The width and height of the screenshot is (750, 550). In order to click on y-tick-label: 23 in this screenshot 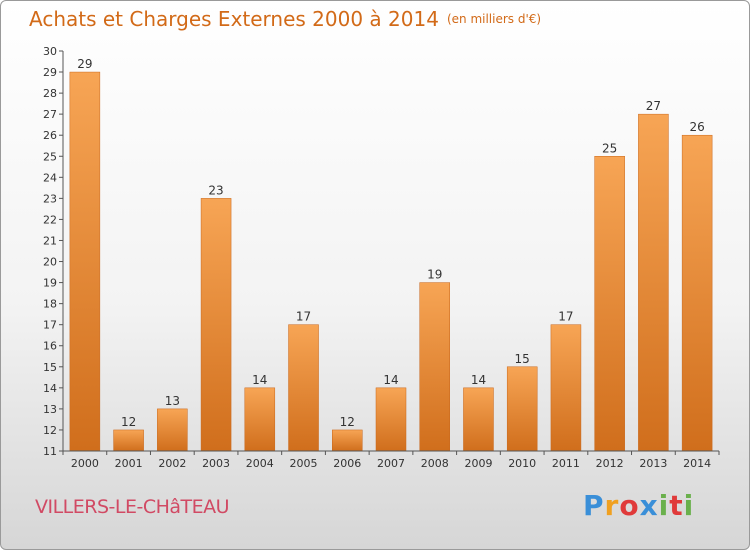, I will do `click(50, 198)`.